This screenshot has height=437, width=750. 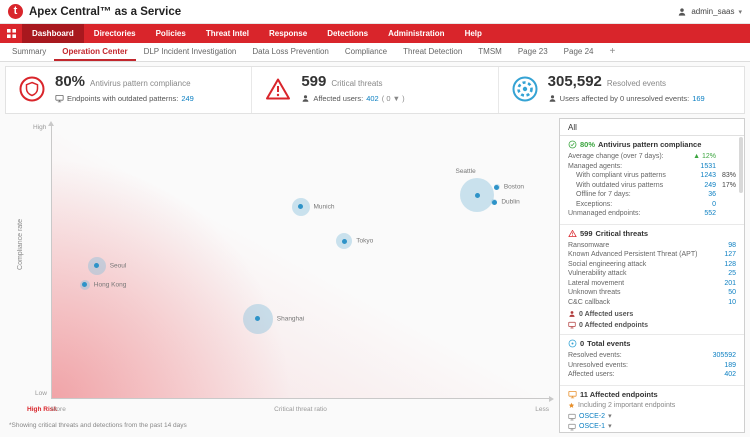 What do you see at coordinates (305, 98) in the screenshot?
I see `affected-user-icon` at bounding box center [305, 98].